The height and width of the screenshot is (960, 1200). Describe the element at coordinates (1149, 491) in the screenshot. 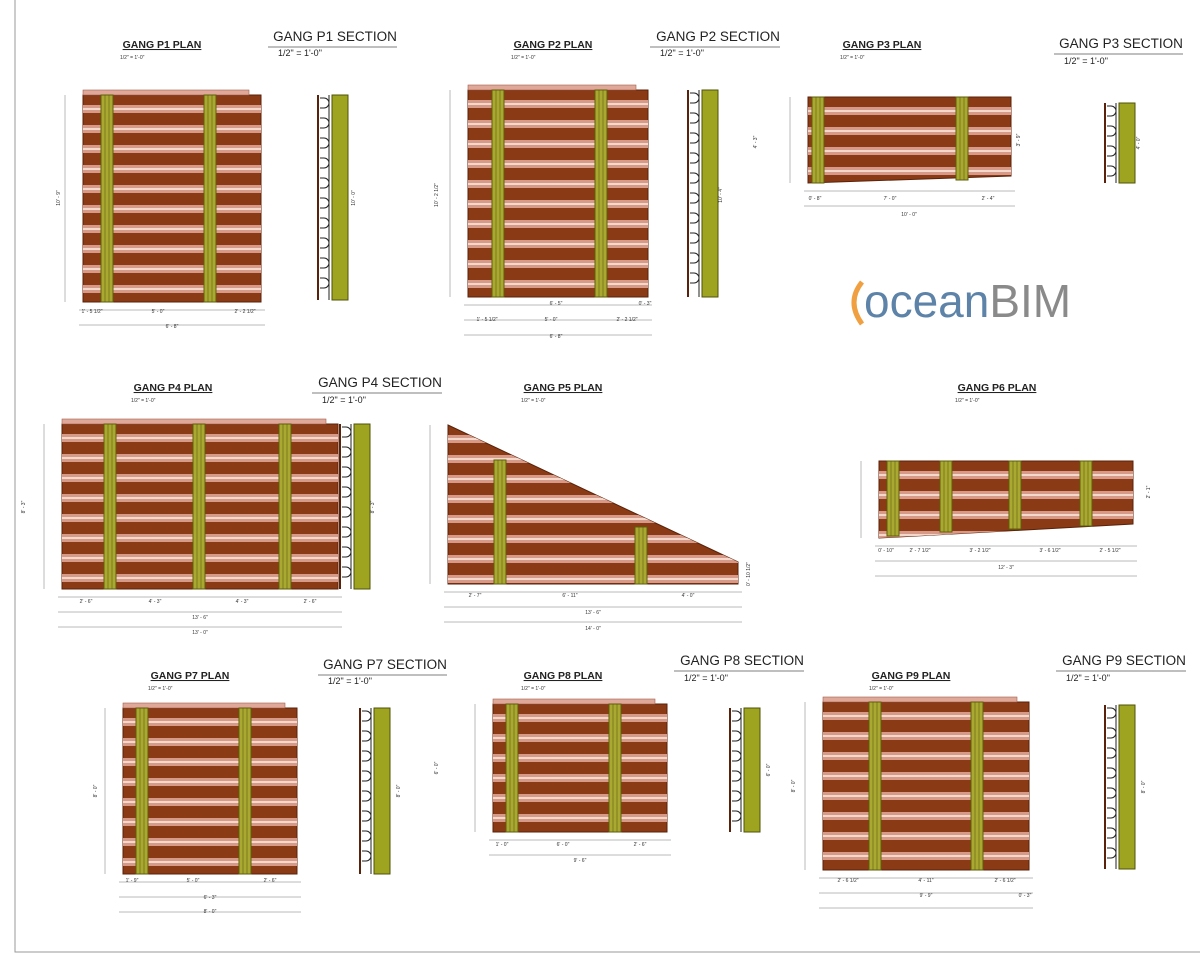

I see `dimension-label: 2' - 1"` at that location.